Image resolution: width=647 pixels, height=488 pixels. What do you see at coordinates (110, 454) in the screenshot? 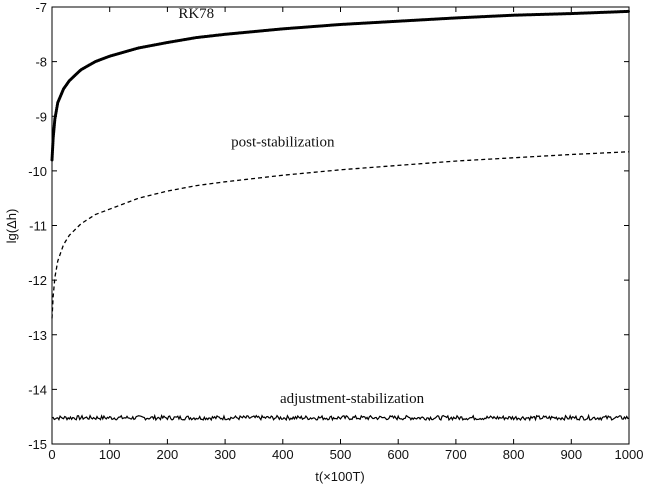
I see `x-tick-label: 100` at bounding box center [110, 454].